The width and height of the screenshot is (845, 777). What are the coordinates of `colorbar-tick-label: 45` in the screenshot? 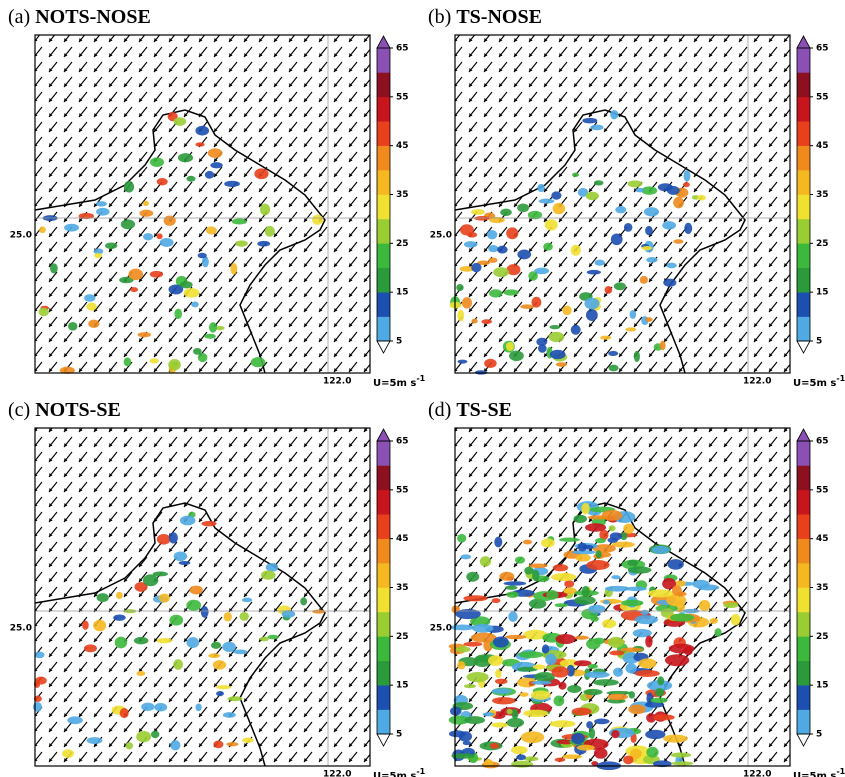 It's located at (822, 146).